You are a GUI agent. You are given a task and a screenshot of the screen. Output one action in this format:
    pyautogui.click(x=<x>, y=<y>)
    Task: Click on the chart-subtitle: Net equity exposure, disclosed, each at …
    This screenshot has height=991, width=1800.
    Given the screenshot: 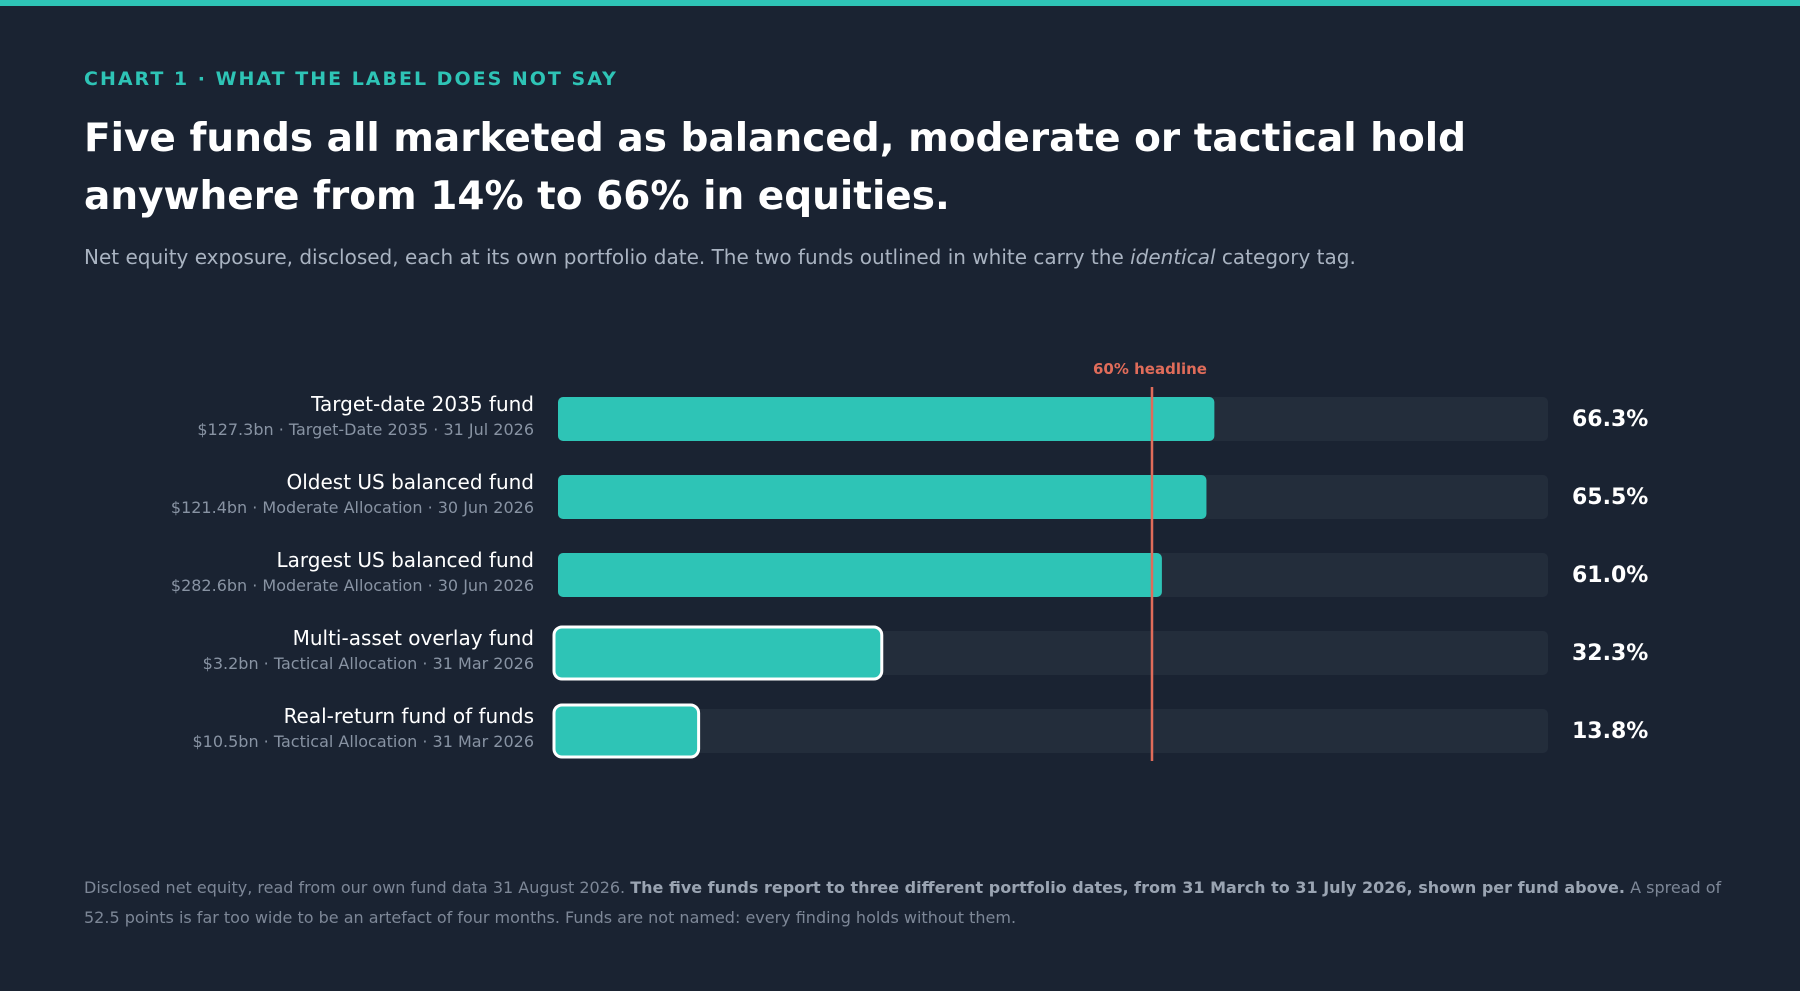 What is the action you would take?
    pyautogui.click(x=909, y=257)
    